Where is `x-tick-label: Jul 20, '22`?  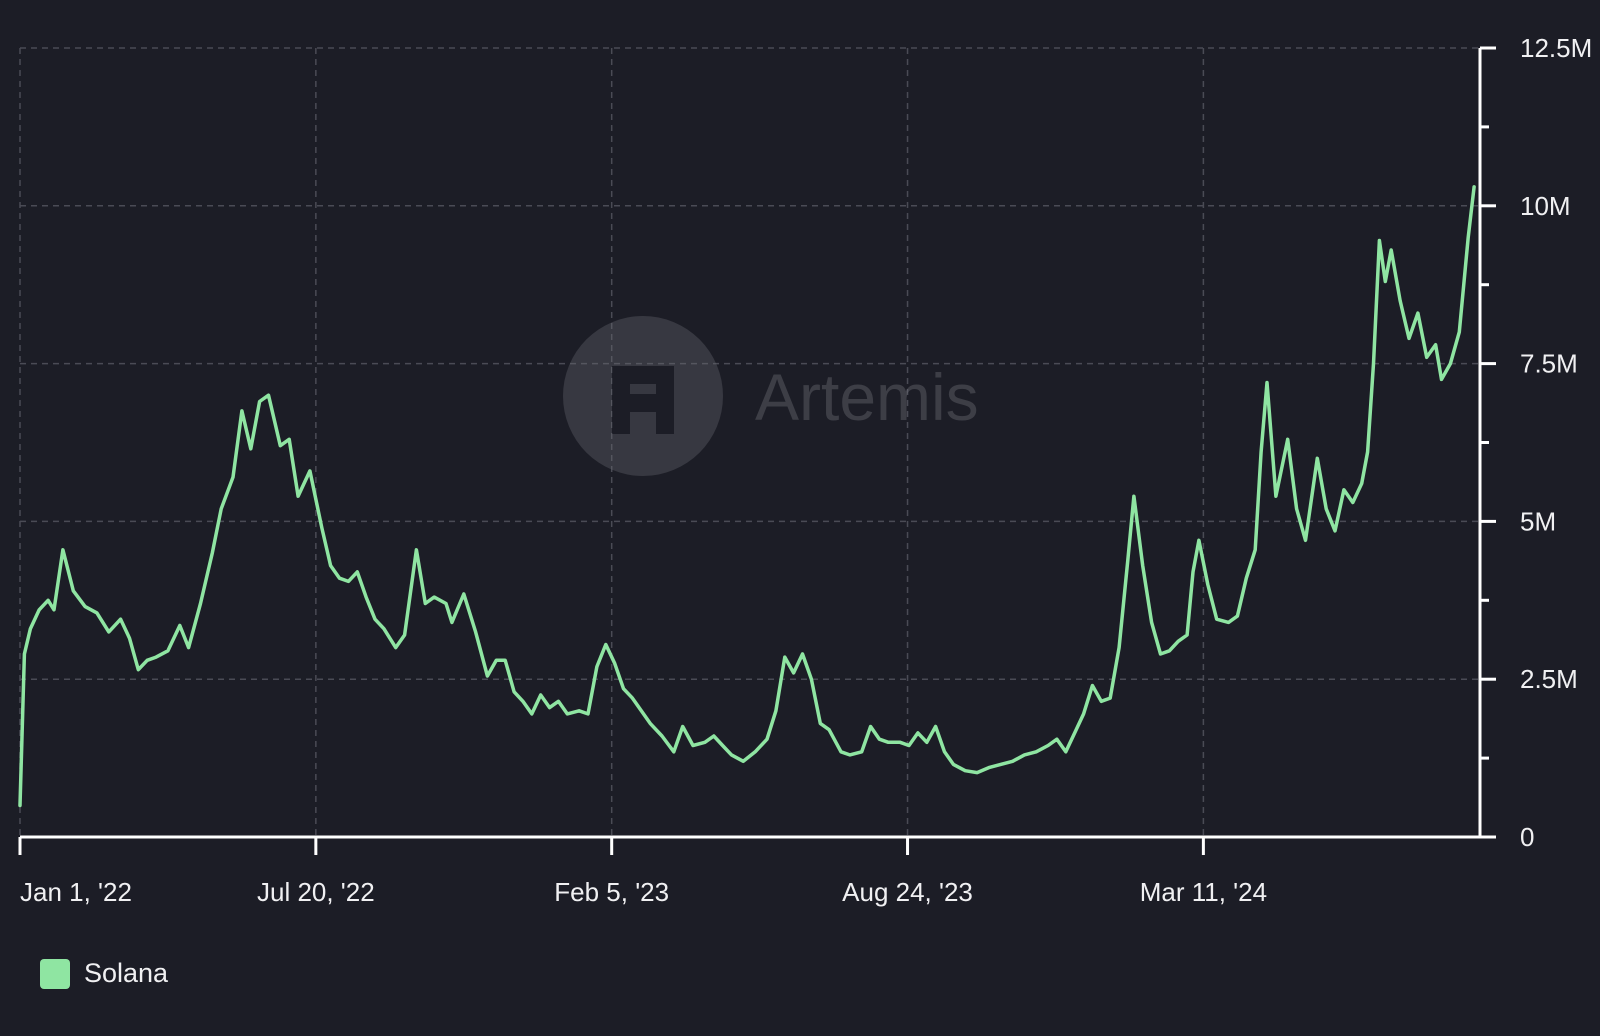
x-tick-label: Jul 20, '22 is located at coordinates (316, 892).